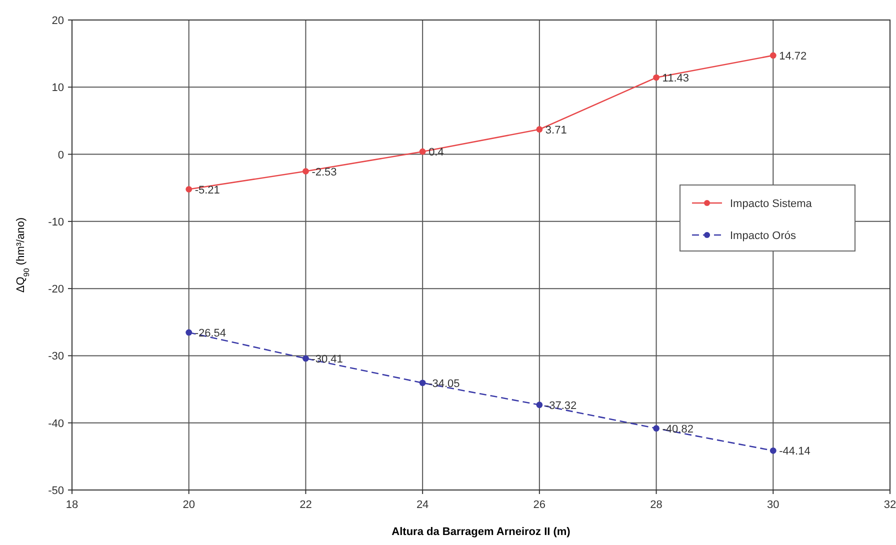 Image resolution: width=896 pixels, height=545 pixels. What do you see at coordinates (327, 359) in the screenshot?
I see `data-label: -30.41` at bounding box center [327, 359].